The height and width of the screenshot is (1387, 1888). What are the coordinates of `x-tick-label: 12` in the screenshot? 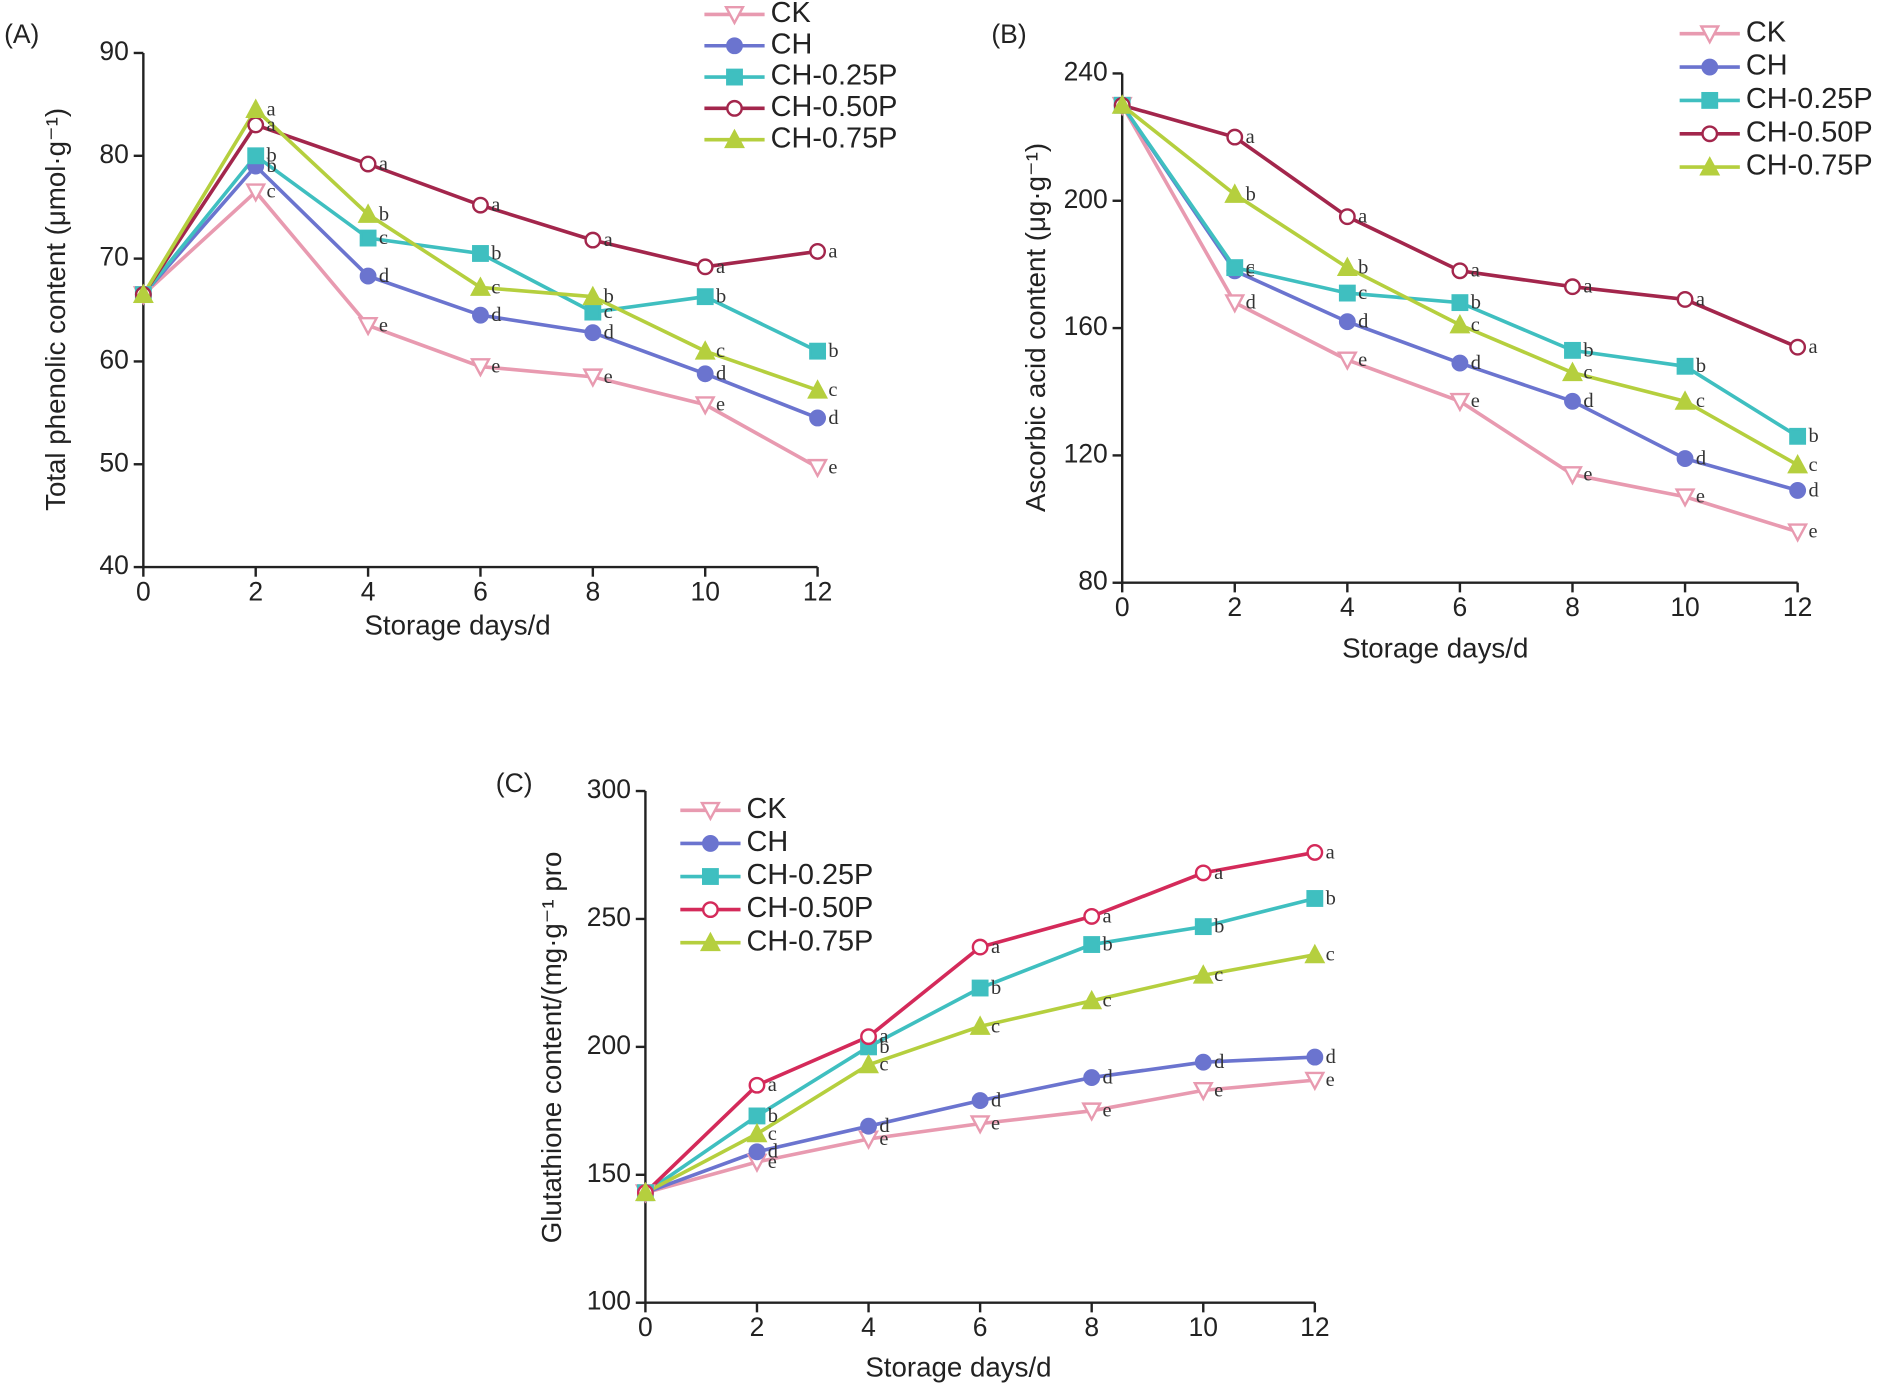 It's located at (817, 592).